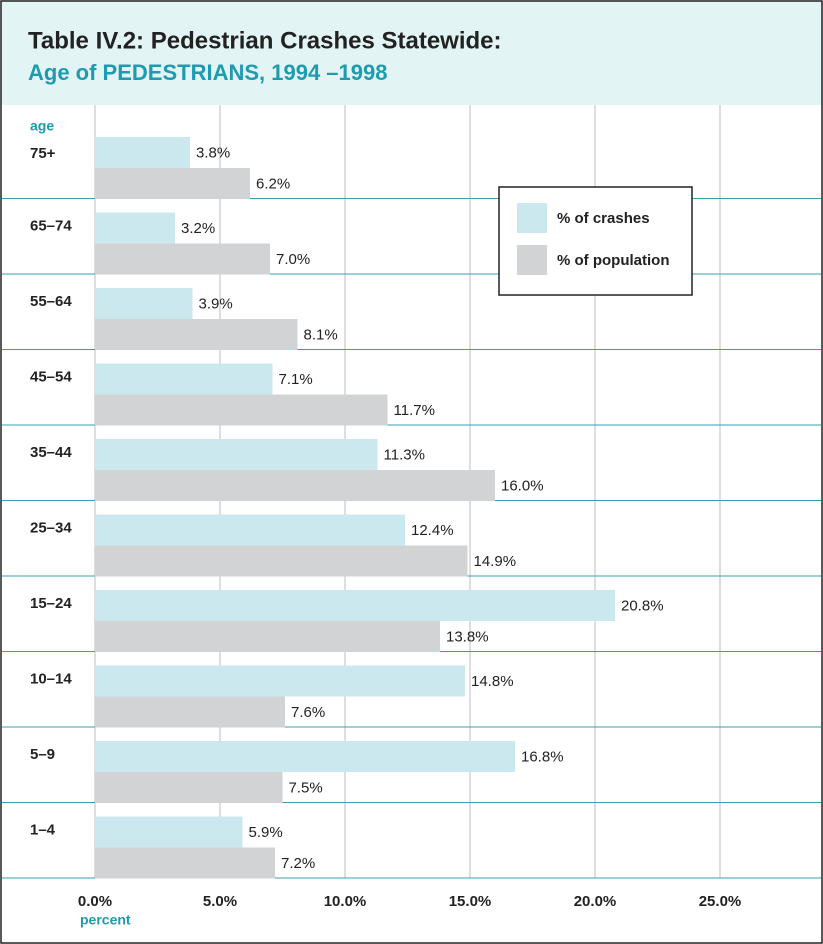  I want to click on value-label: 7.2%, so click(298, 863).